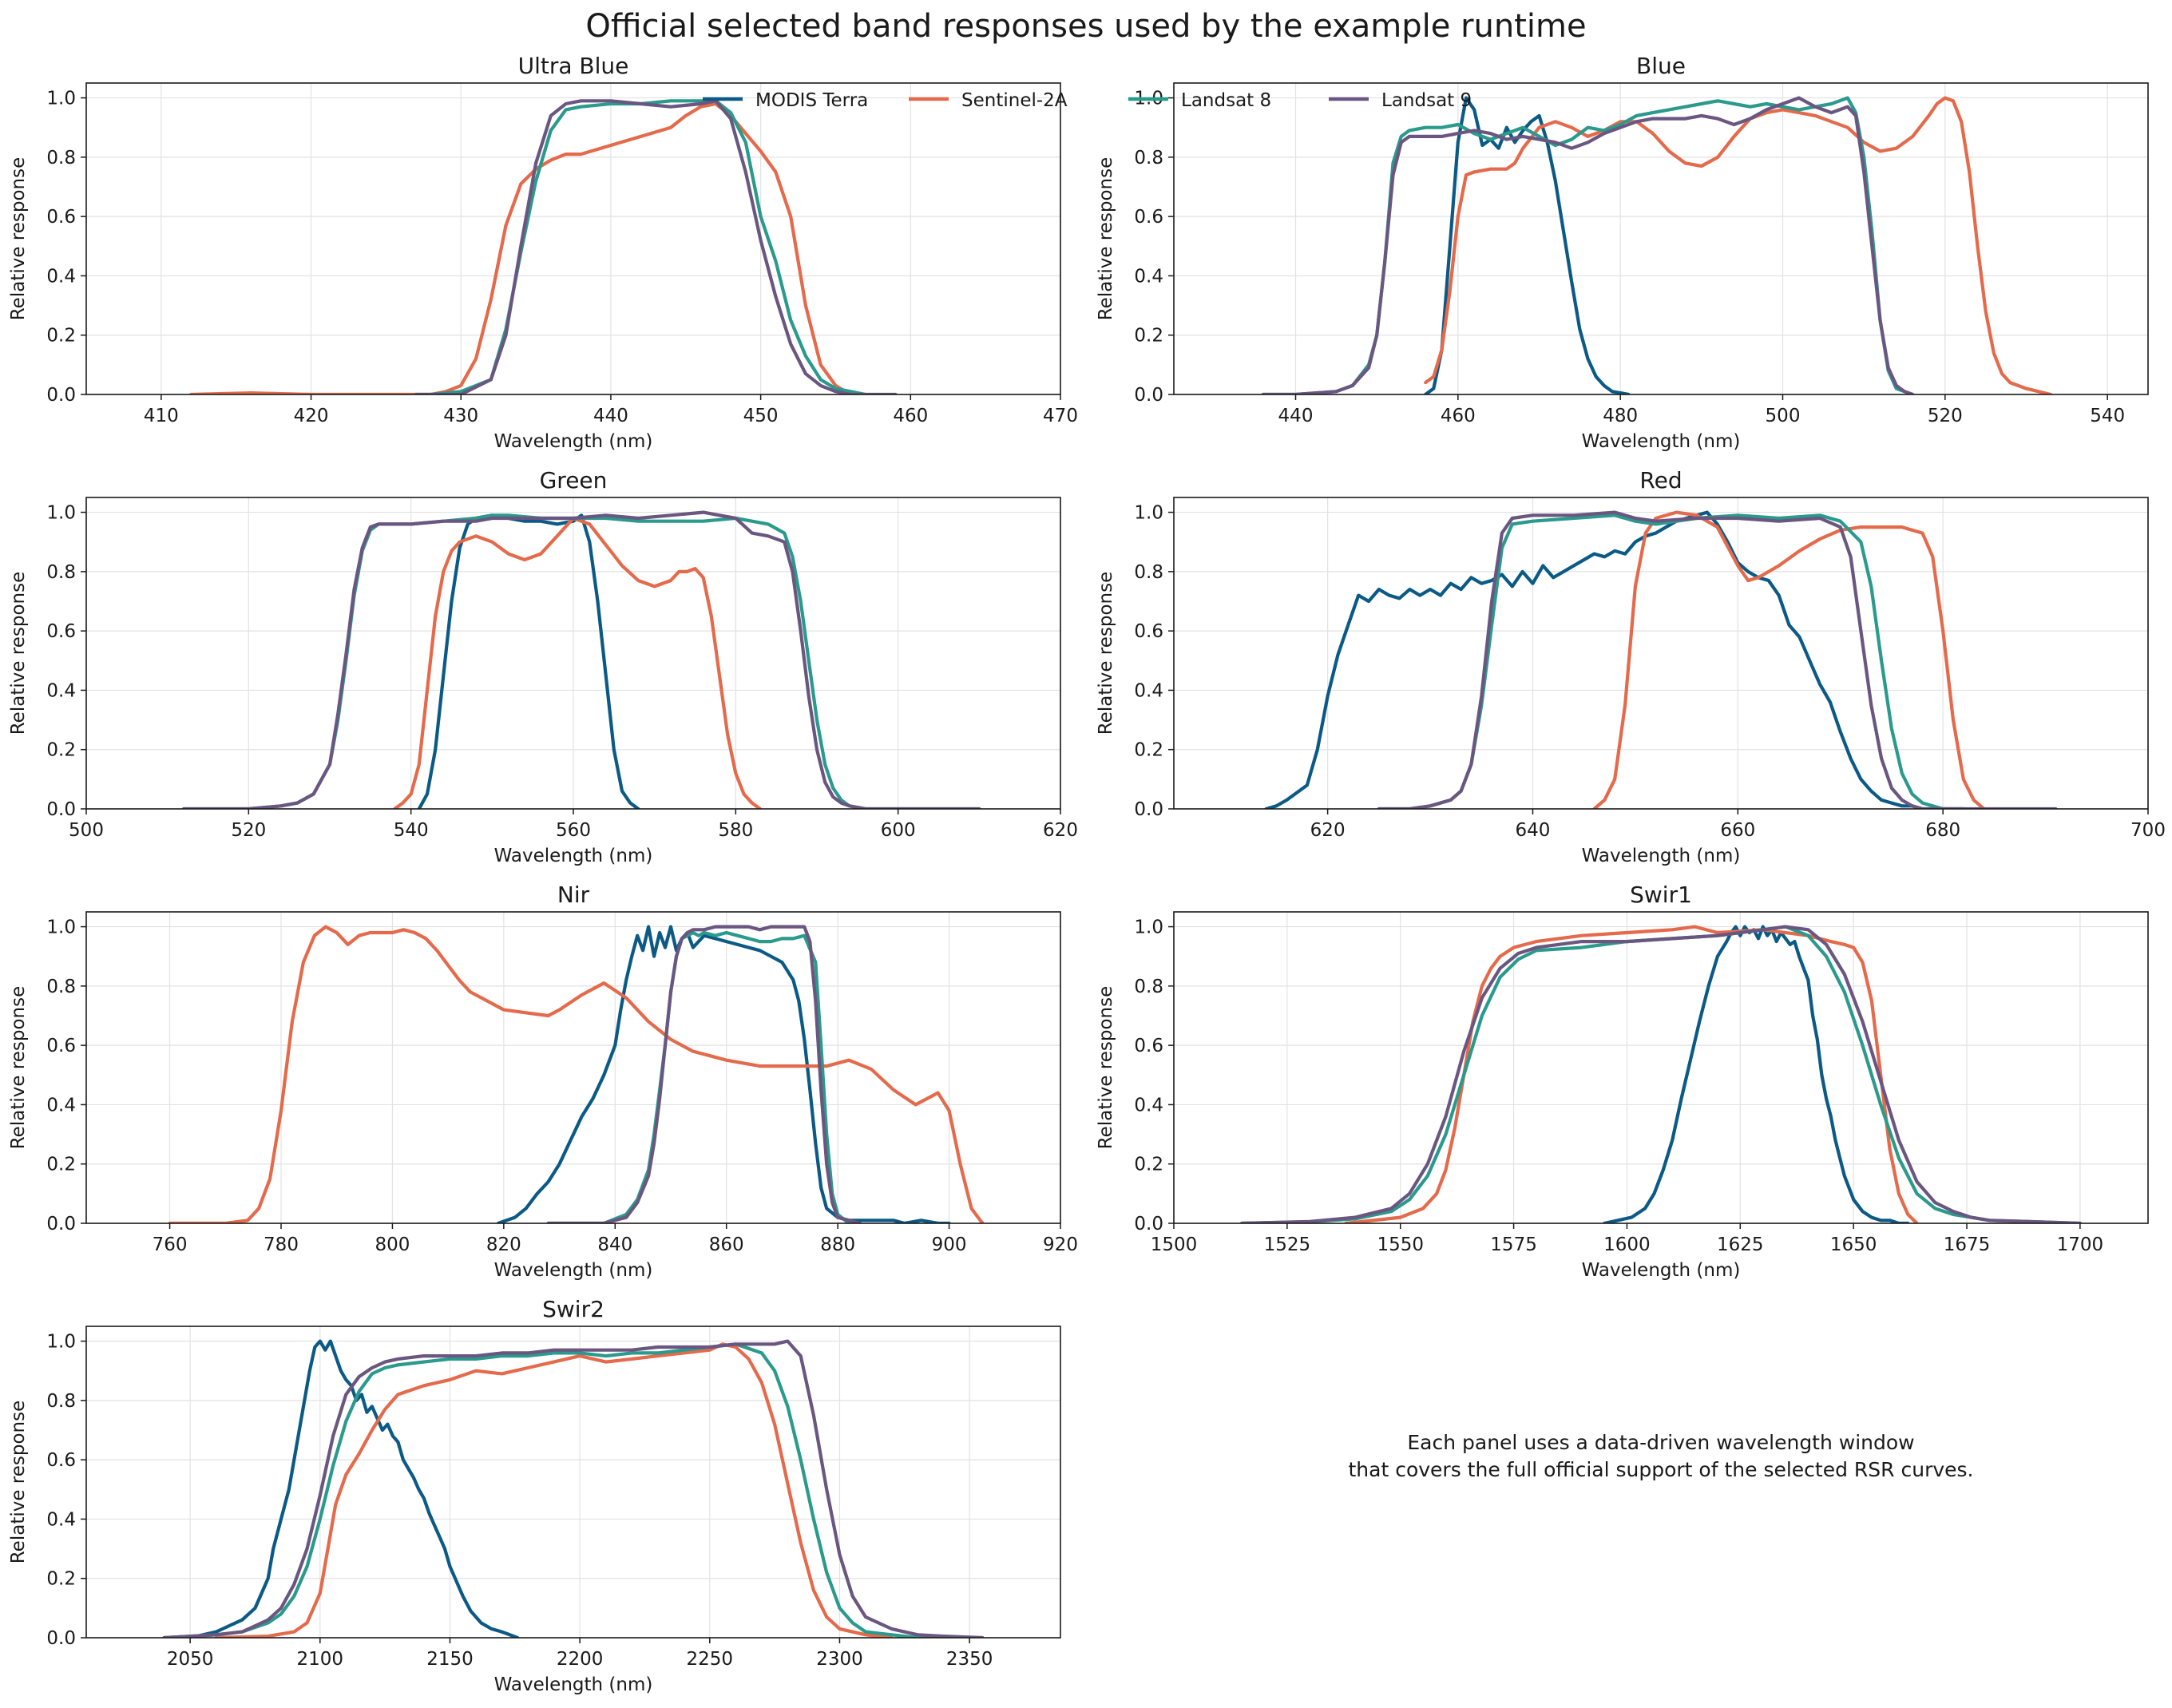 This screenshot has width=2172, height=1708. Describe the element at coordinates (190, 1659) in the screenshot. I see `x-tick-label: 2050` at that location.